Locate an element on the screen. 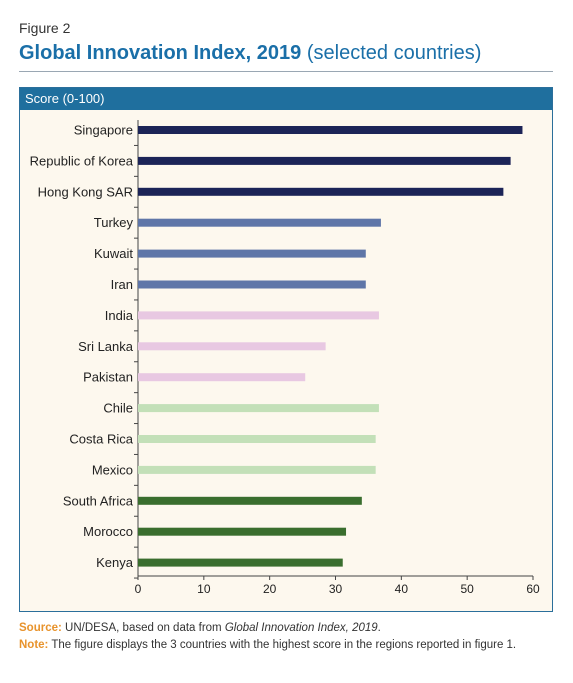  source-text-post: . is located at coordinates (379, 628).